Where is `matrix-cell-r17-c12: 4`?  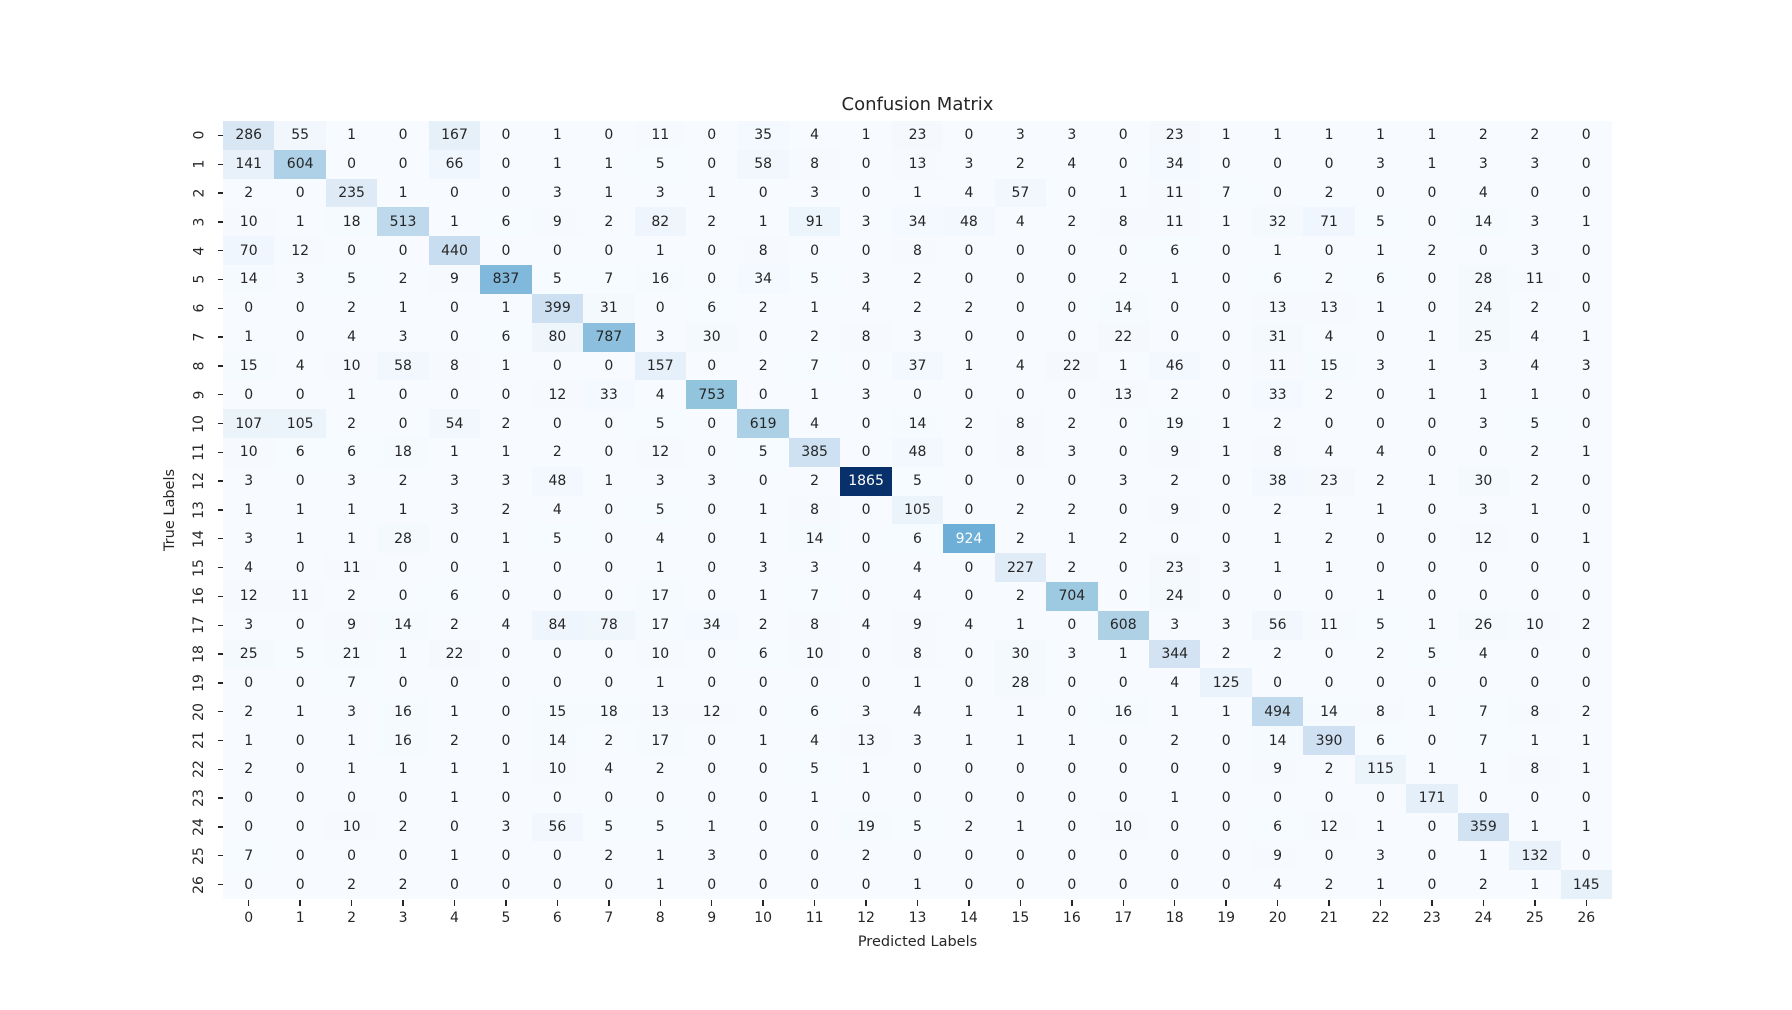 matrix-cell-r17-c12: 4 is located at coordinates (866, 625).